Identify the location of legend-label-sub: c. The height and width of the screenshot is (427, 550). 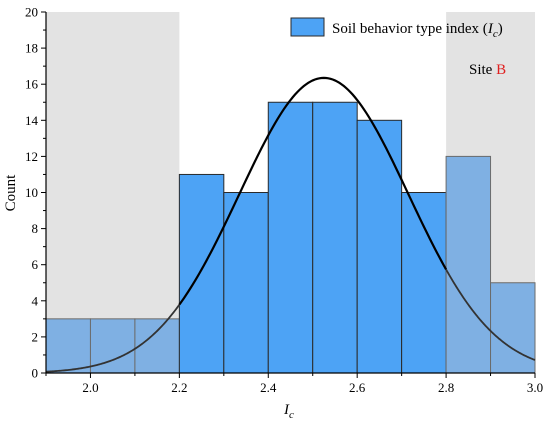
(495, 34).